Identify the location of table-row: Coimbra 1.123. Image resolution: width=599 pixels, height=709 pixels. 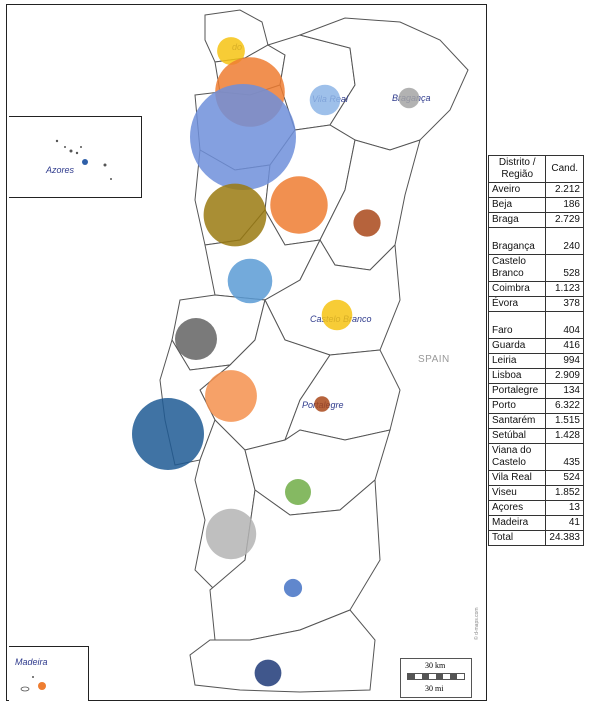
(535, 289).